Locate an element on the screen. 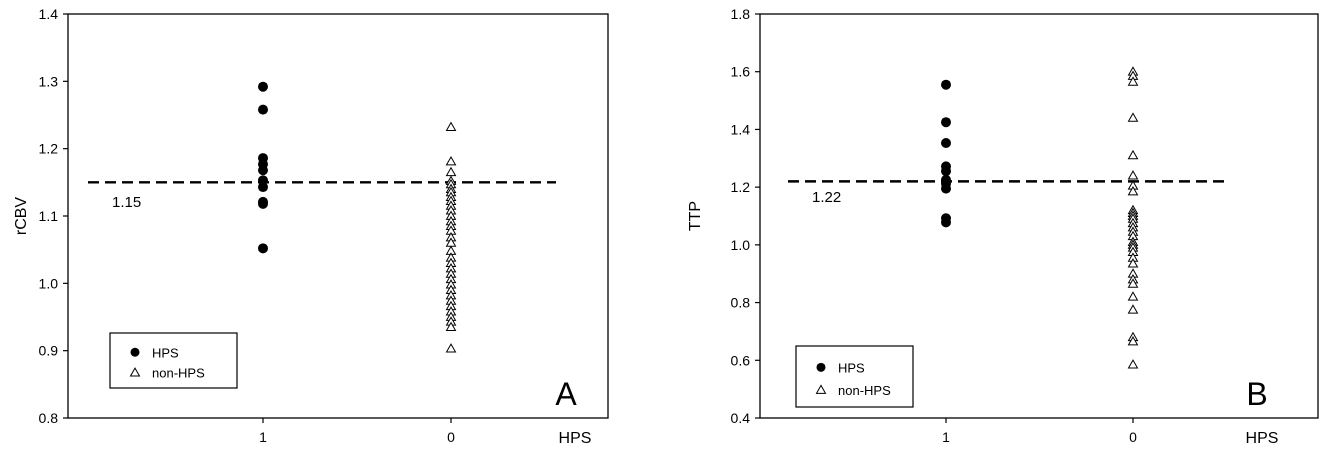 Image resolution: width=1319 pixels, height=451 pixels. threshold-label: 1.15 is located at coordinates (126, 202).